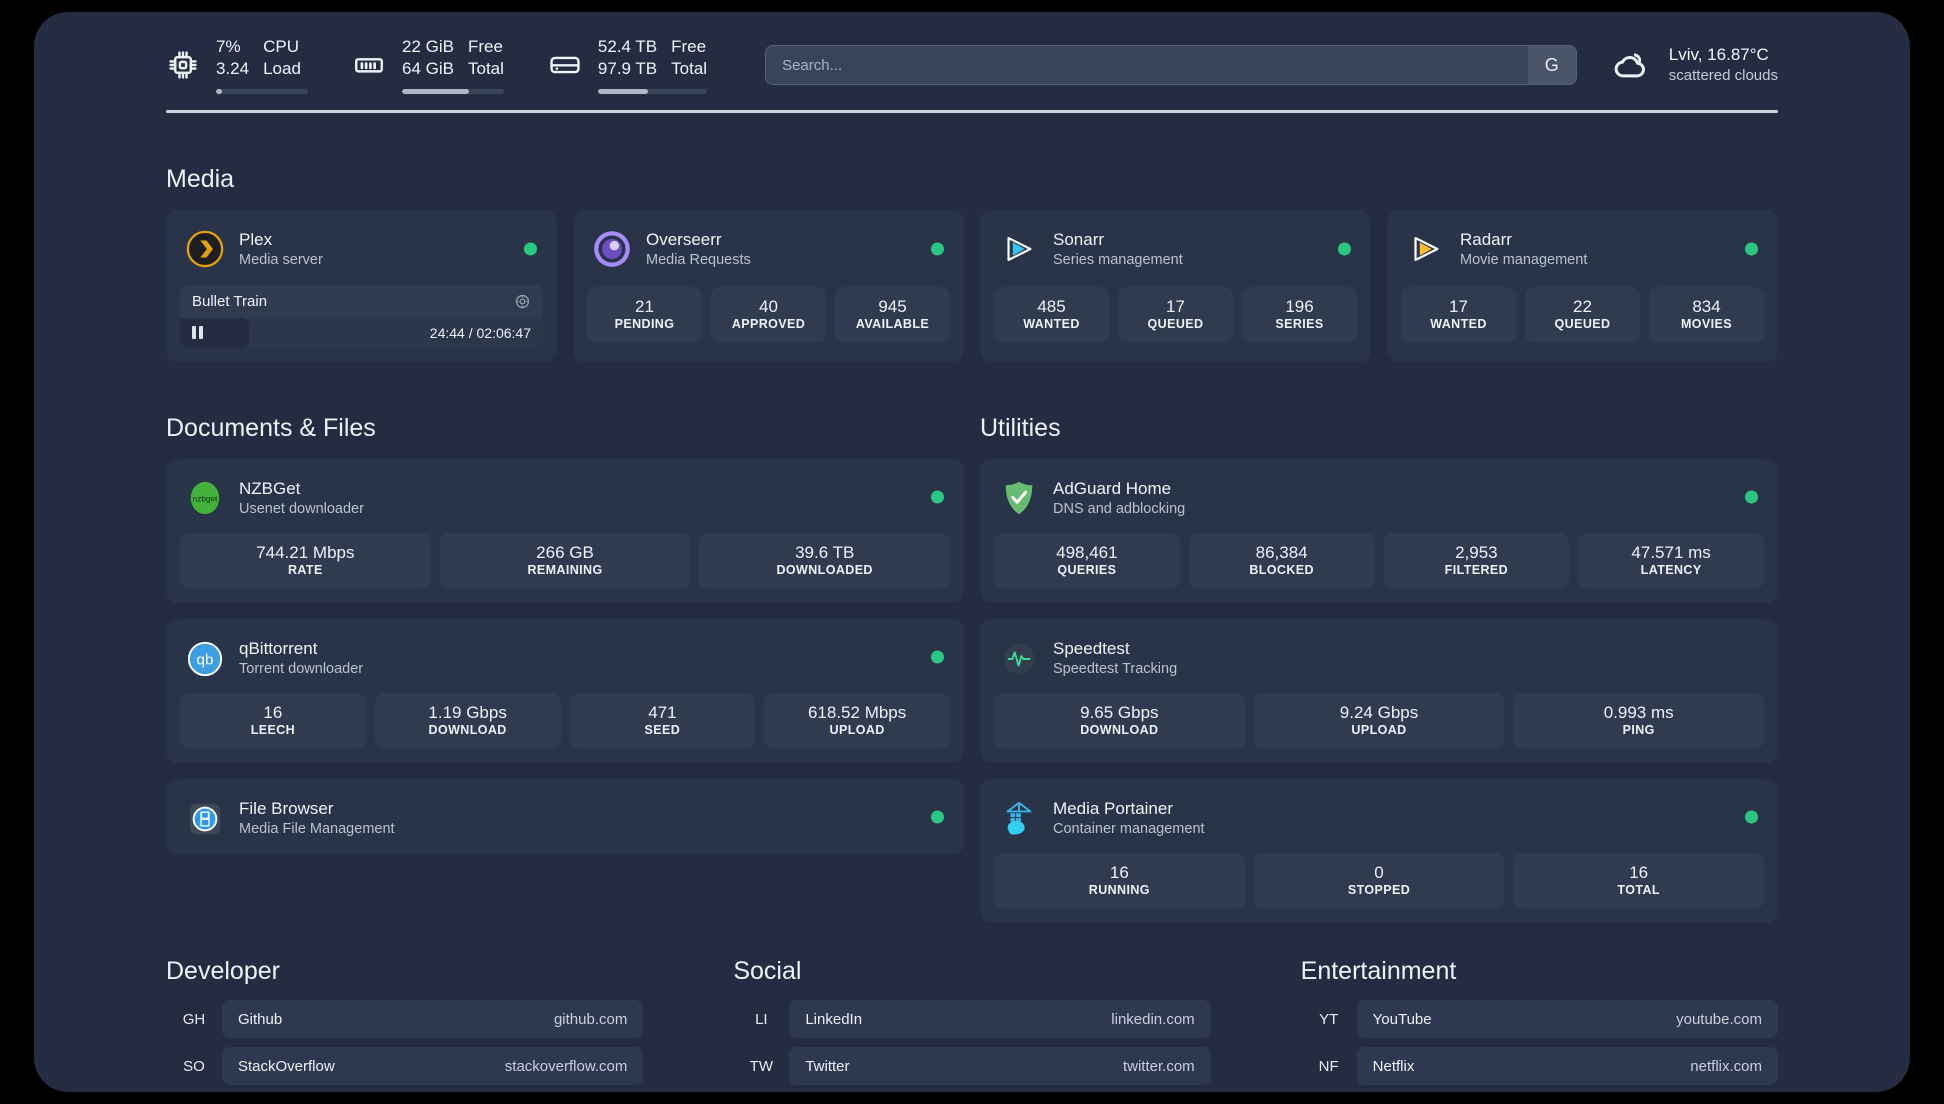 This screenshot has width=1944, height=1104. I want to click on search-bar: G, so click(1171, 65).